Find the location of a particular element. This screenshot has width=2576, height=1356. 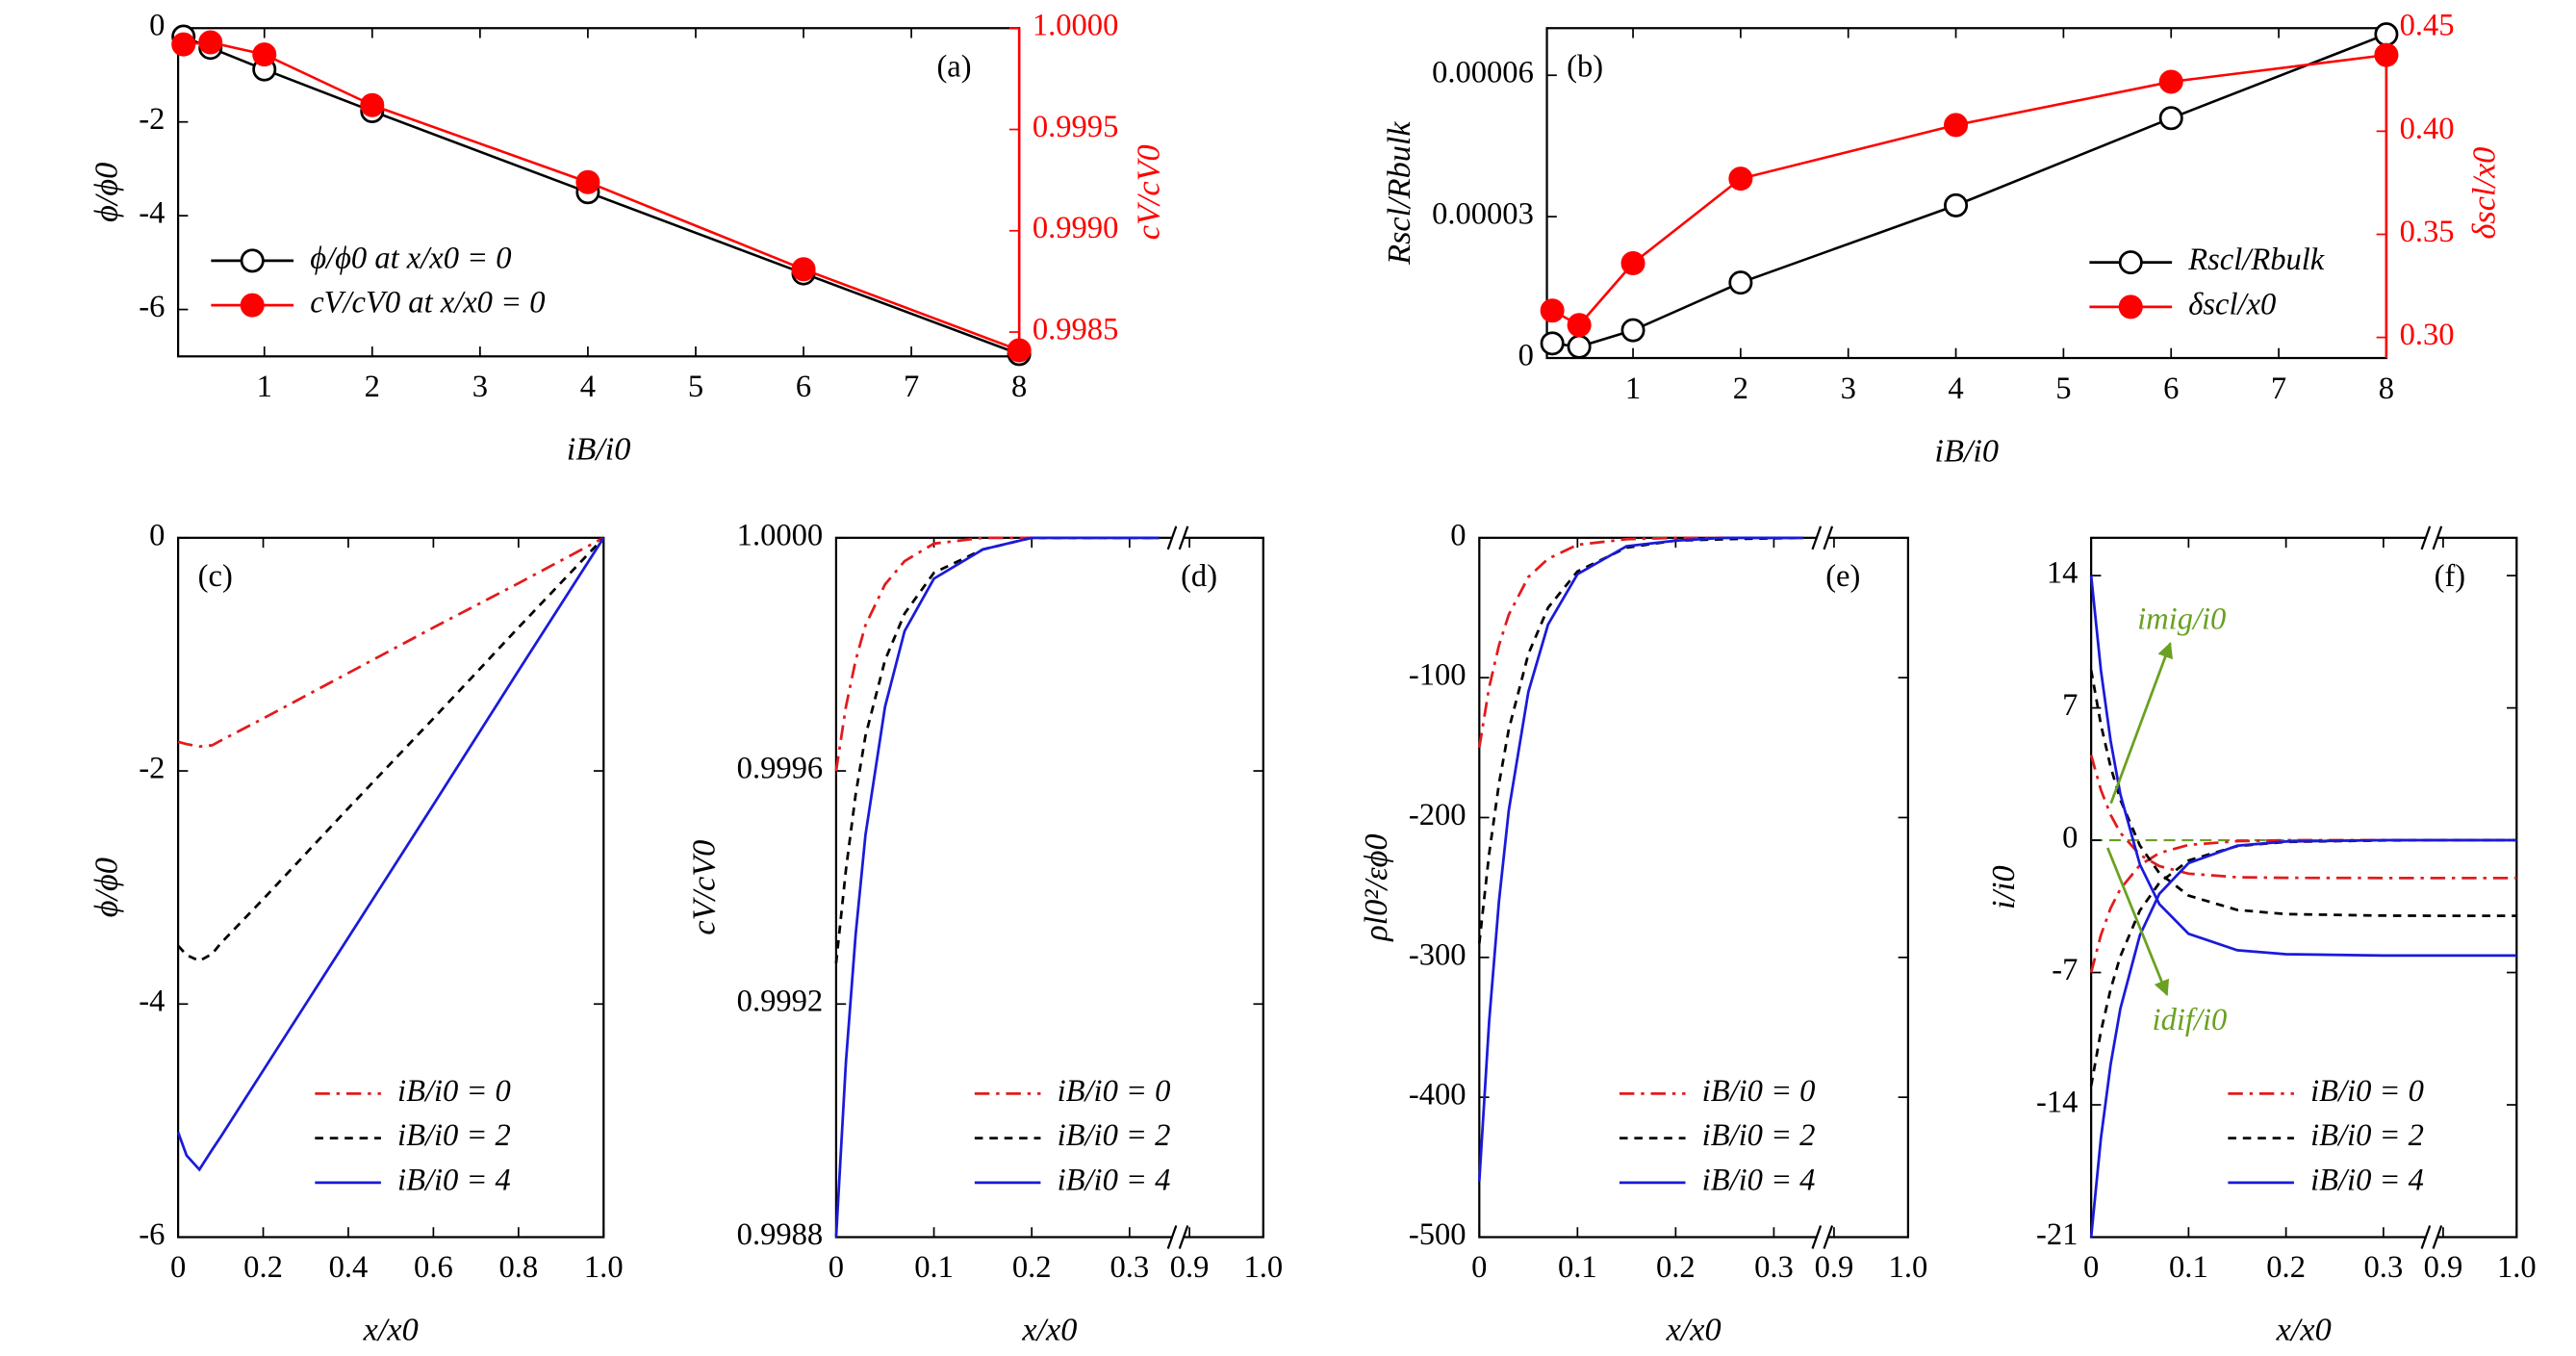

y-tick-label: -300 is located at coordinates (1438, 954).